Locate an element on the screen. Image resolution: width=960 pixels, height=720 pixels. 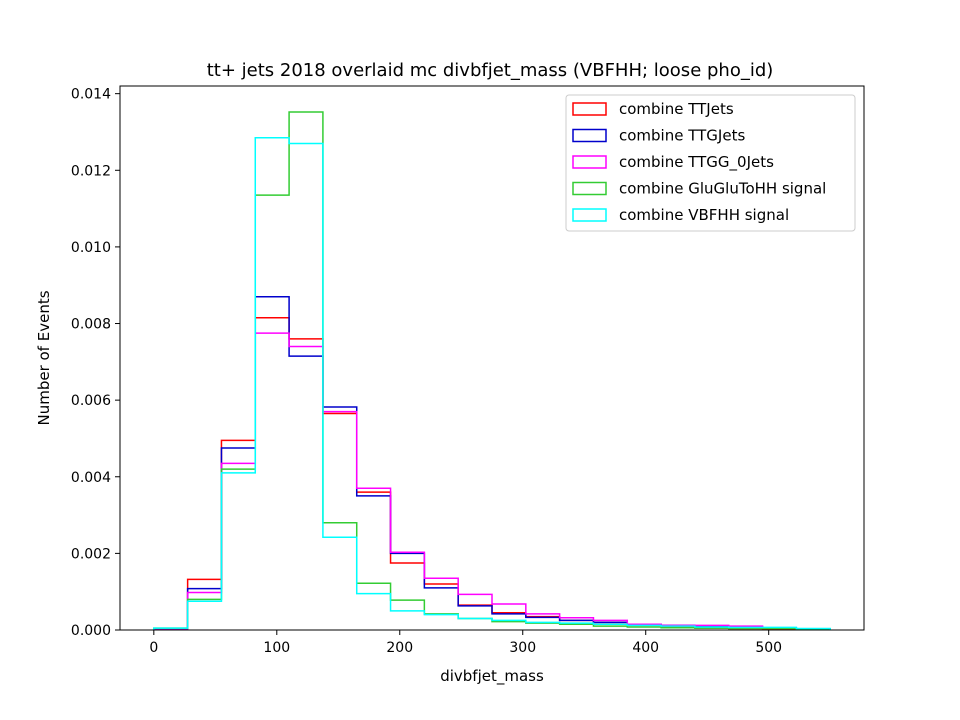
legend-box is located at coordinates (710, 163).